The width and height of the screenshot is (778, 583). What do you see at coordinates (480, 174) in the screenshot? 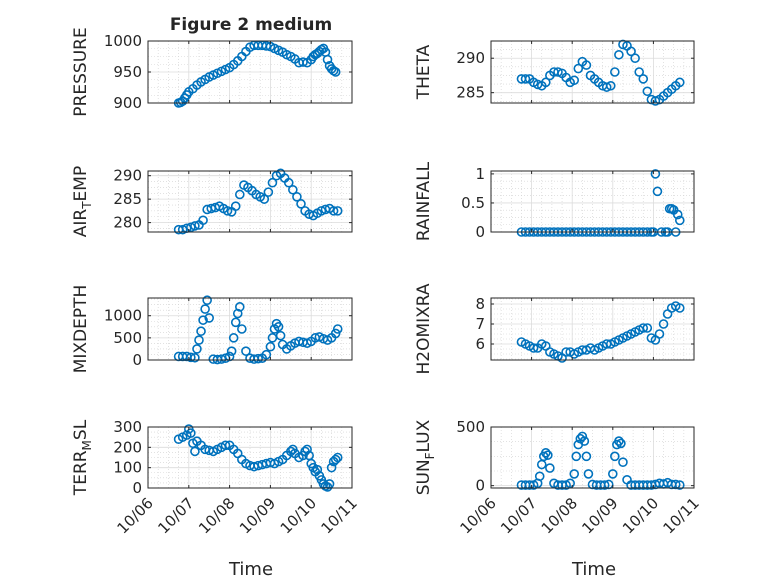
I see `y-tick-label: 1` at bounding box center [480, 174].